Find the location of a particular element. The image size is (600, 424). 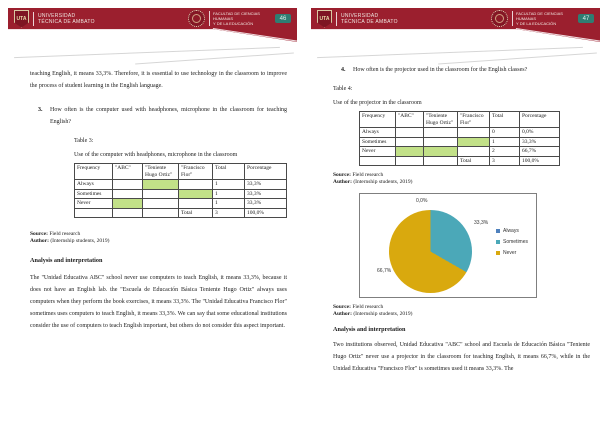

table-cell: 66,7% is located at coordinates (539, 151).